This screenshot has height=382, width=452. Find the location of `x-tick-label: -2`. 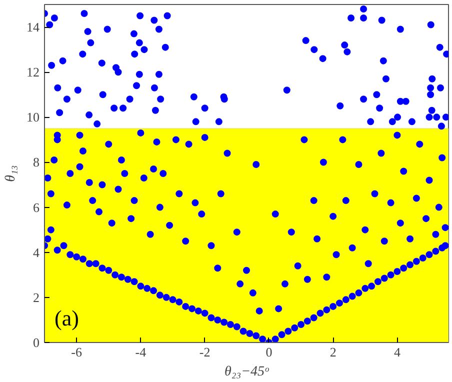

x-tick-label: -2 is located at coordinates (204, 352).